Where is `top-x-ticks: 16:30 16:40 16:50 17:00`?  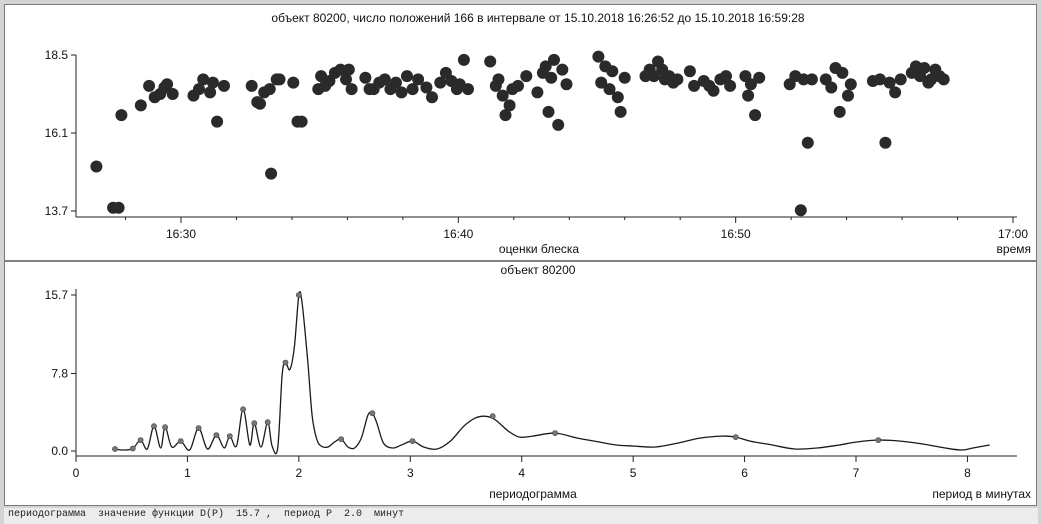
top-x-ticks: 16:30 16:40 16:50 17:00 is located at coordinates (576, 229).